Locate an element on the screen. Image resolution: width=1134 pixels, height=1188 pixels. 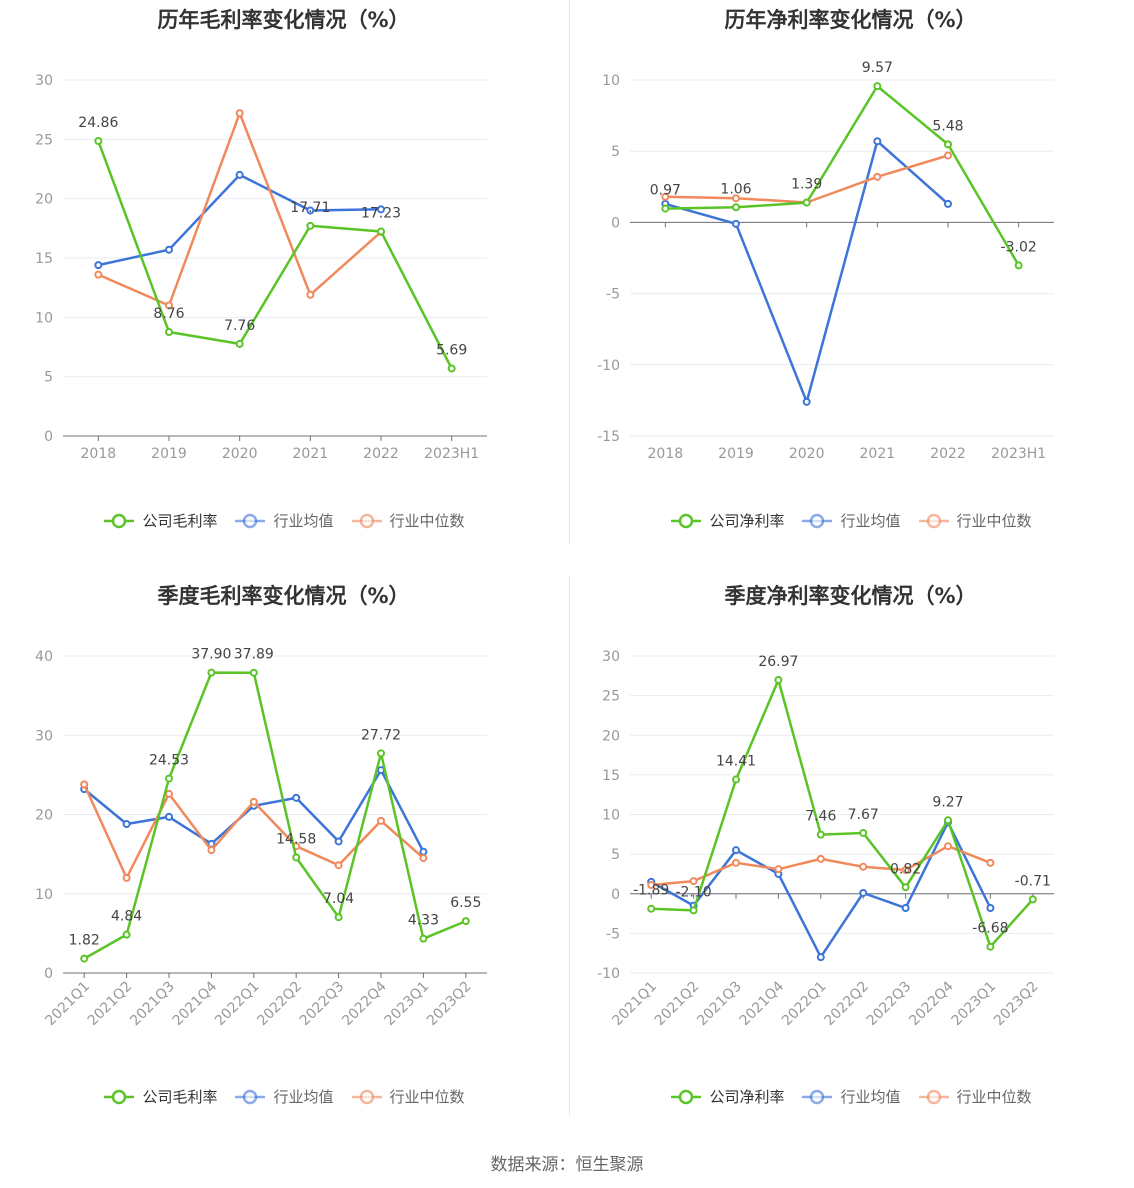
x-tick-label: 2023Q2 is located at coordinates (1016, 1004).